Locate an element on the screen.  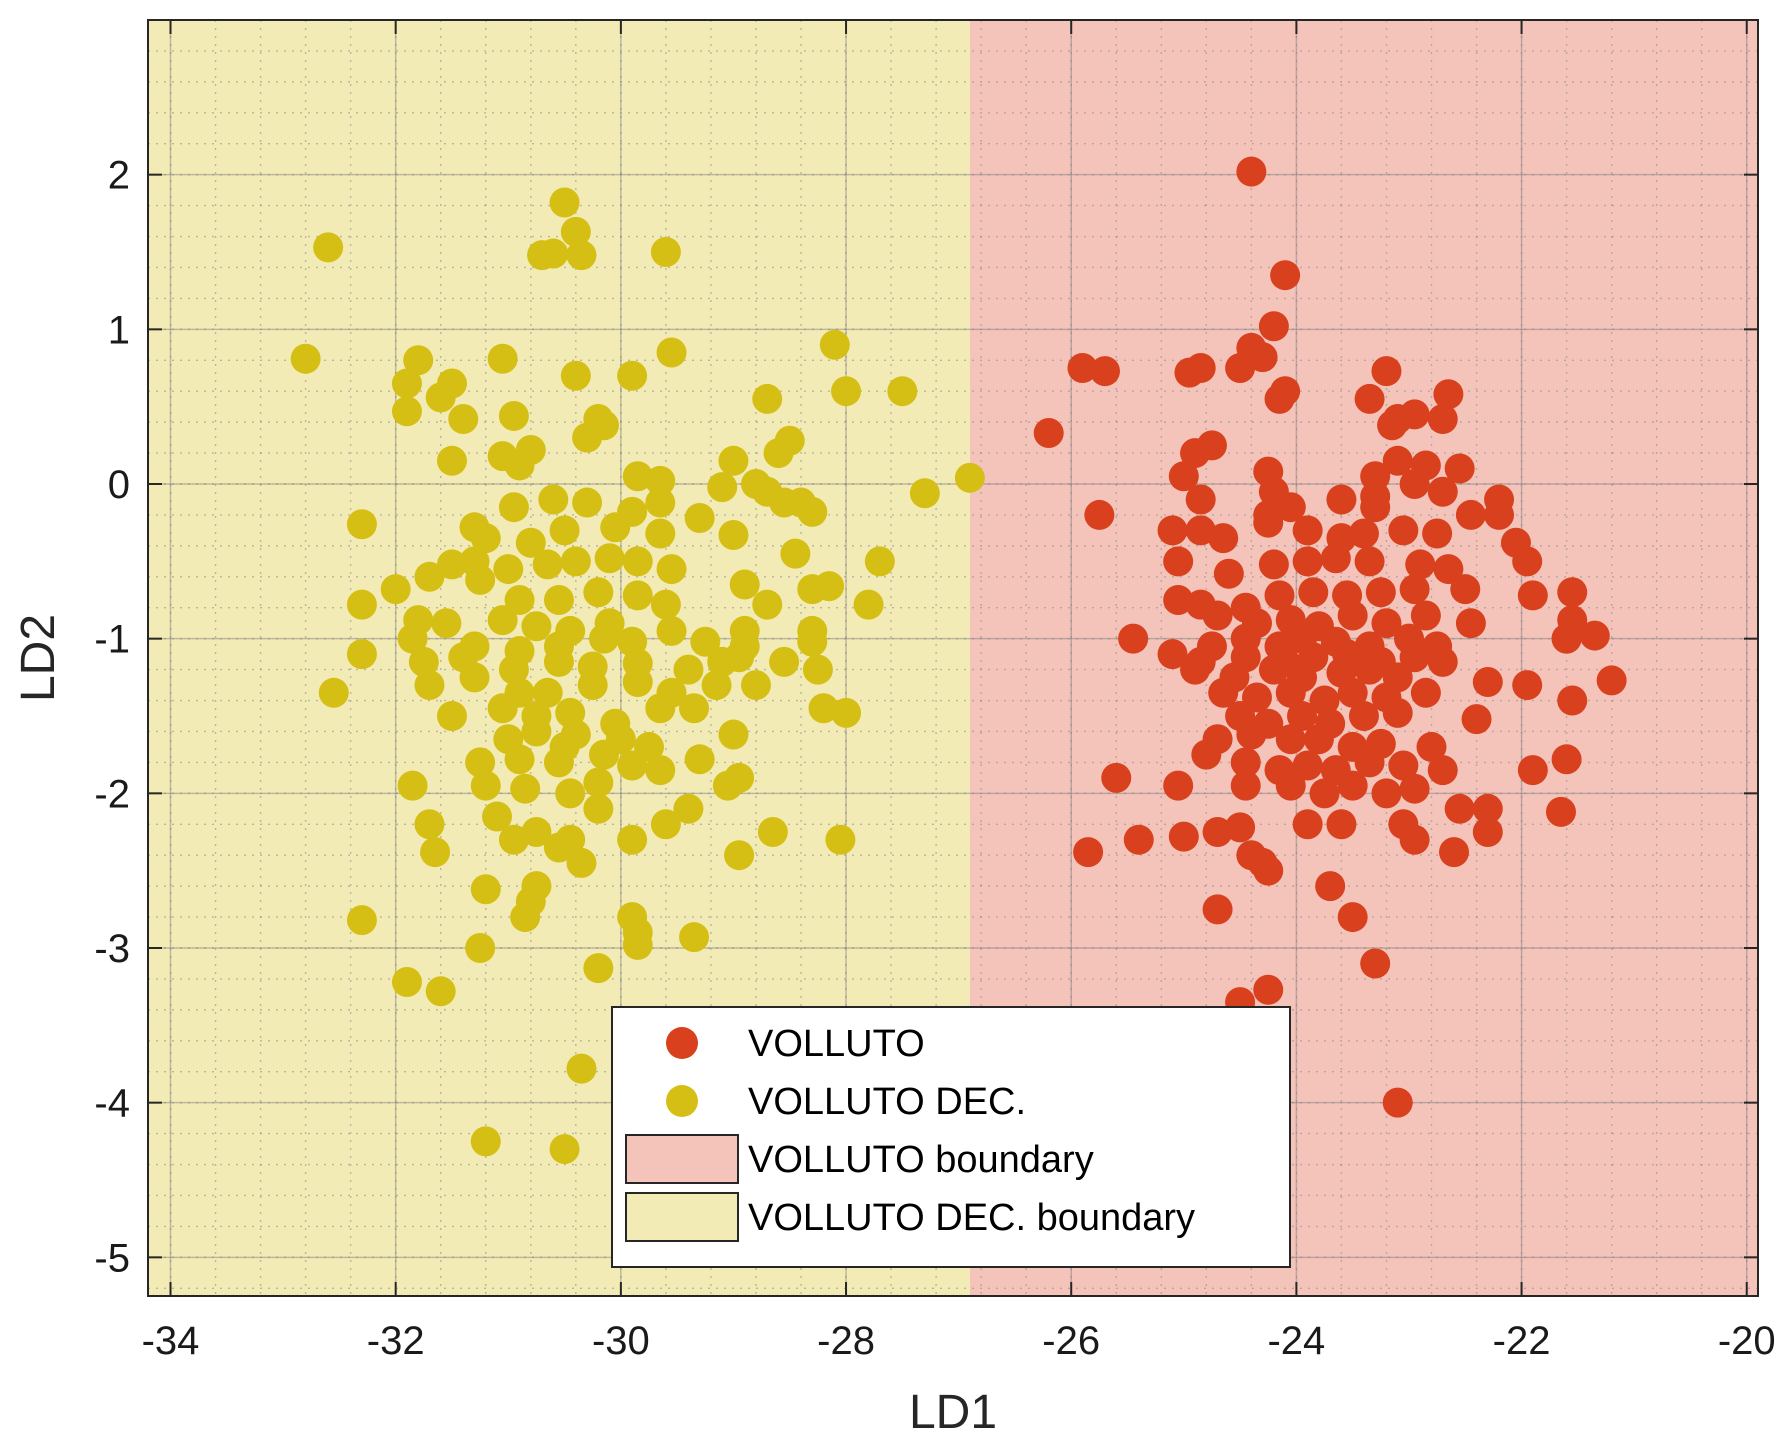
x-tick-label: -26 is located at coordinates (1071, 1341).